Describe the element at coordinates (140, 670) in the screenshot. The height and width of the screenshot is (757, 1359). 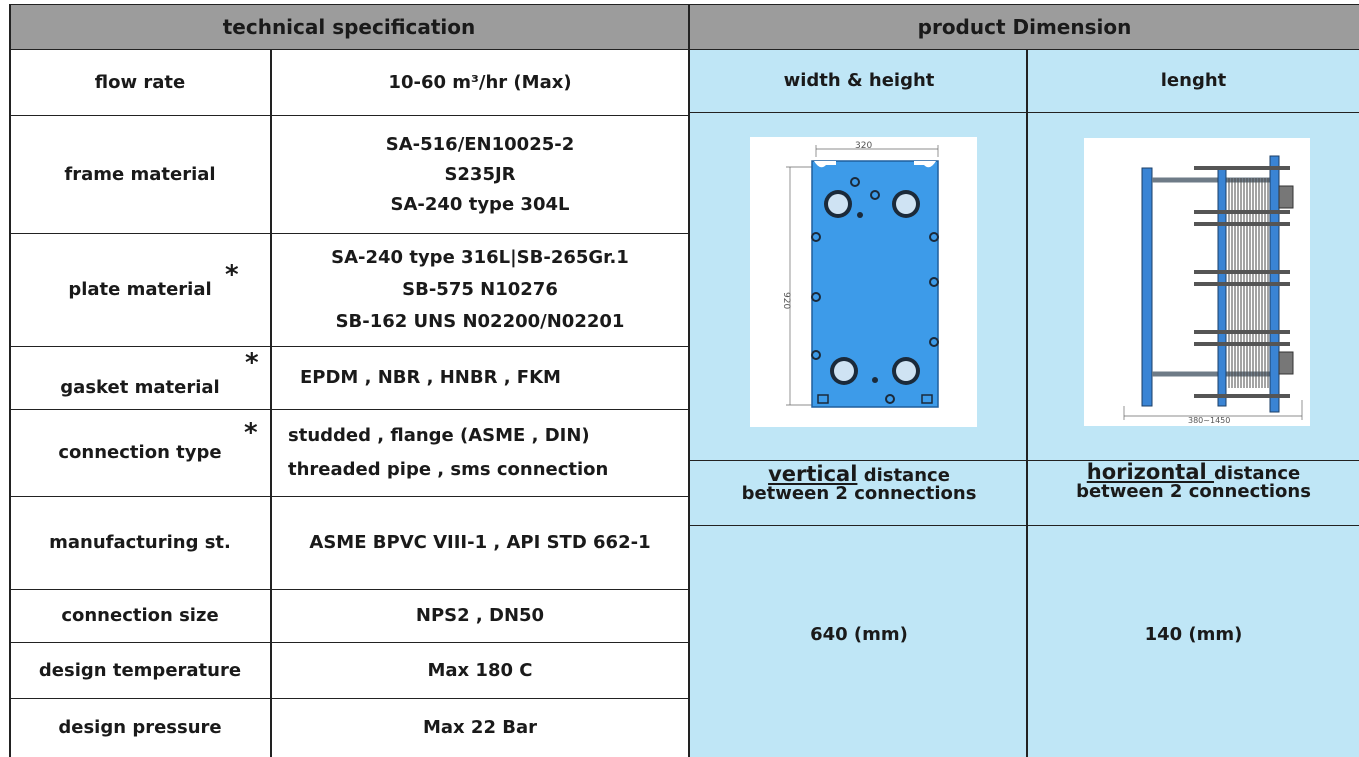
I see `spec-label-design-temperature: design temperature` at that location.